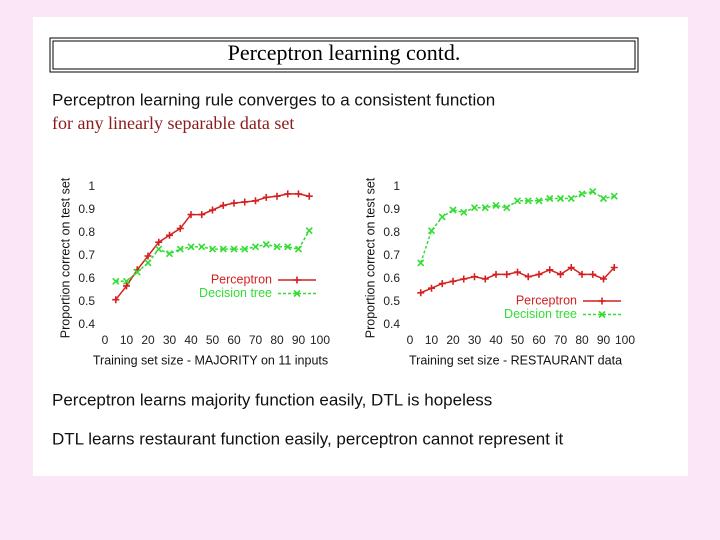 The width and height of the screenshot is (720, 540). I want to click on x-tick-label: 0, so click(105, 340).